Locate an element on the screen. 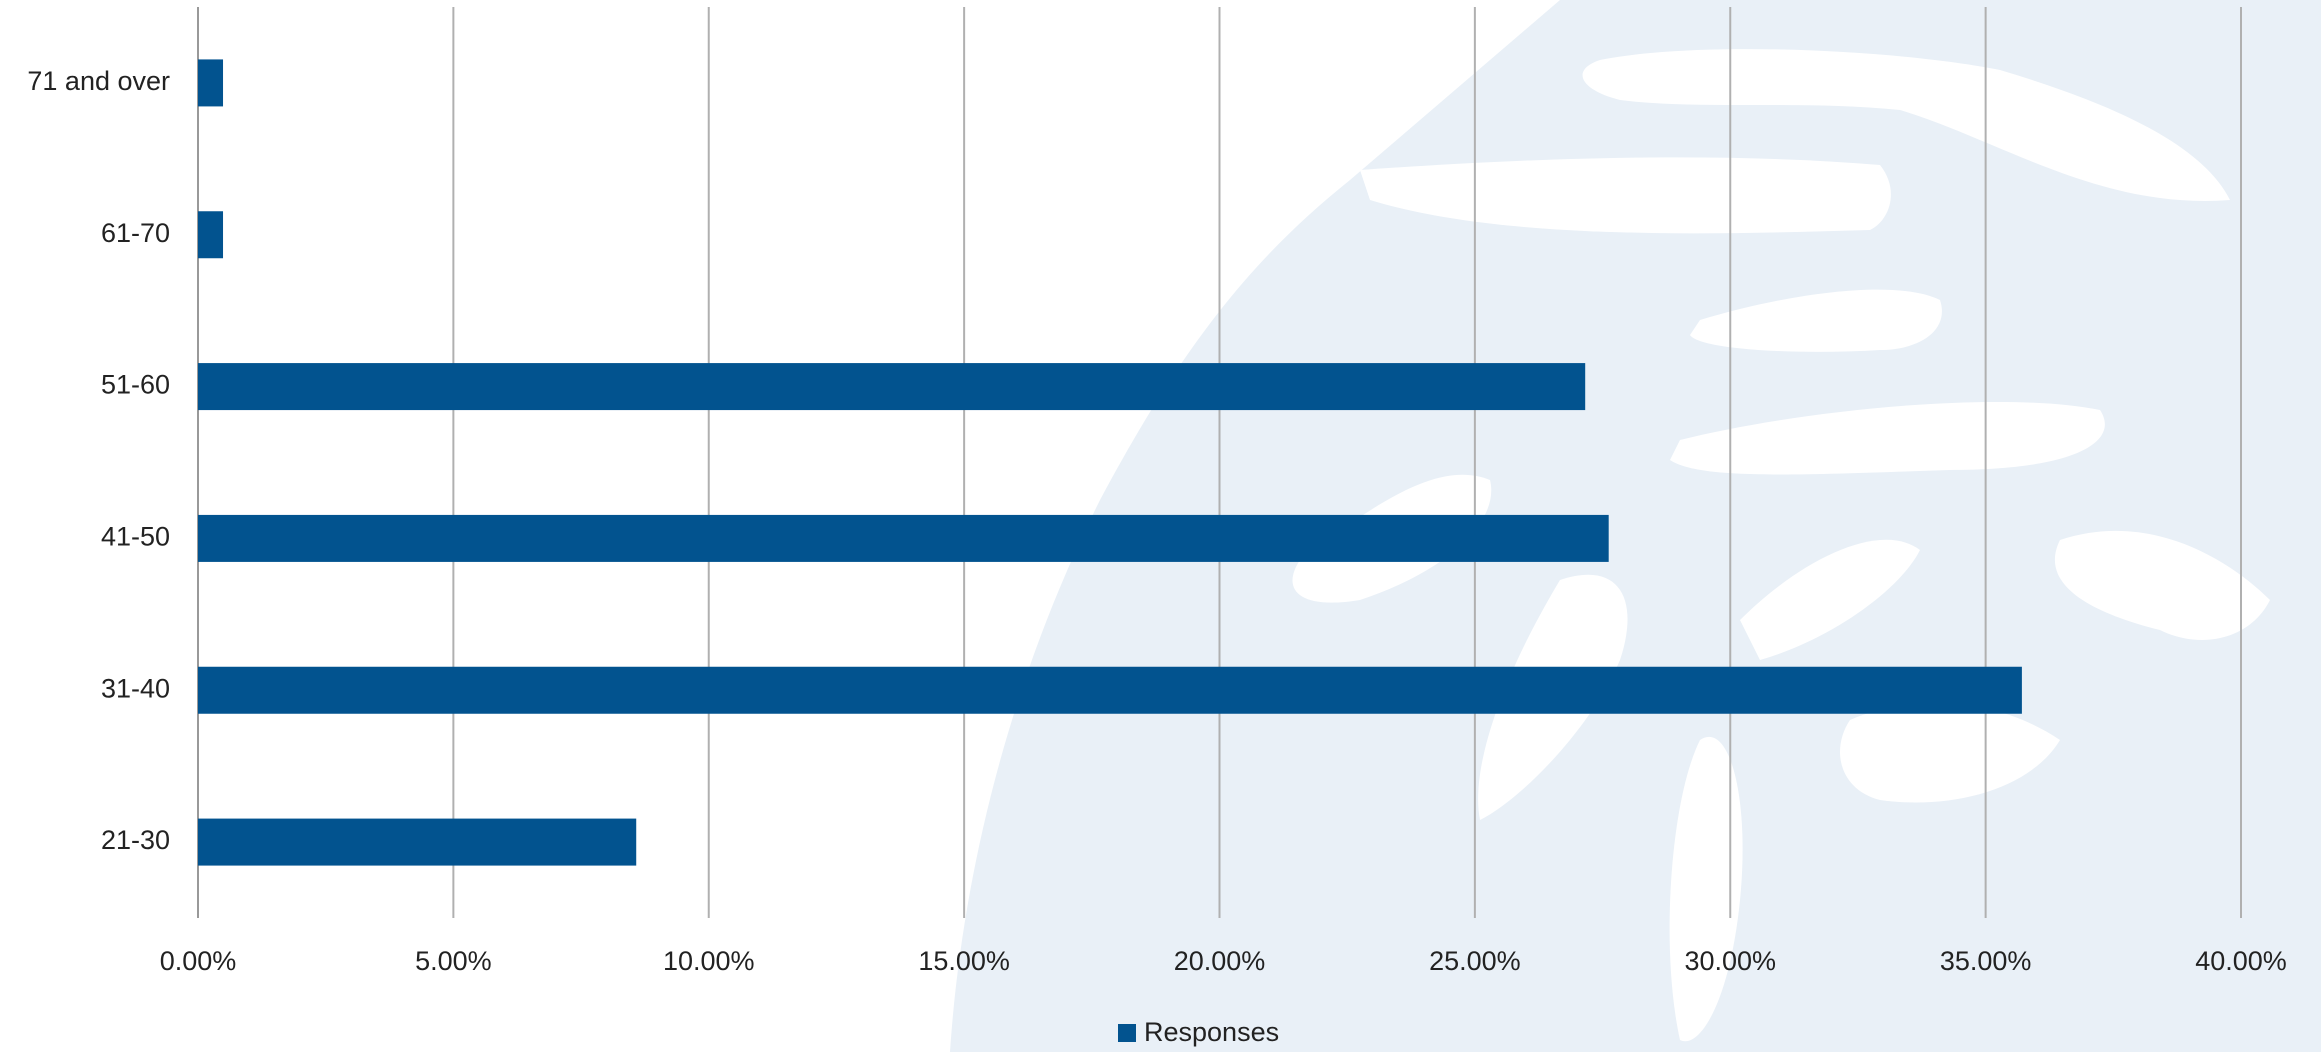  x-tick-label: 35.00% is located at coordinates (1986, 961).